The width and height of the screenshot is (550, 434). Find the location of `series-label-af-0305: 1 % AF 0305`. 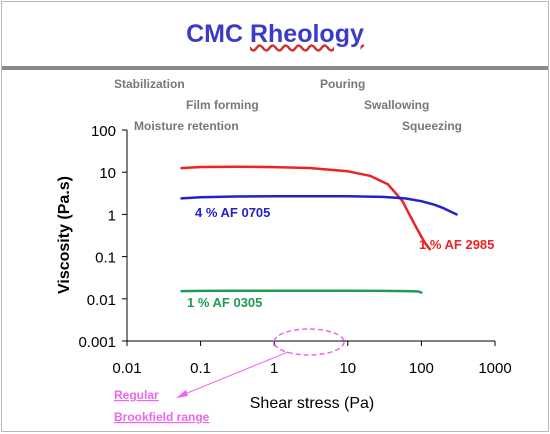

series-label-af-0305: 1 % AF 0305 is located at coordinates (224, 302).